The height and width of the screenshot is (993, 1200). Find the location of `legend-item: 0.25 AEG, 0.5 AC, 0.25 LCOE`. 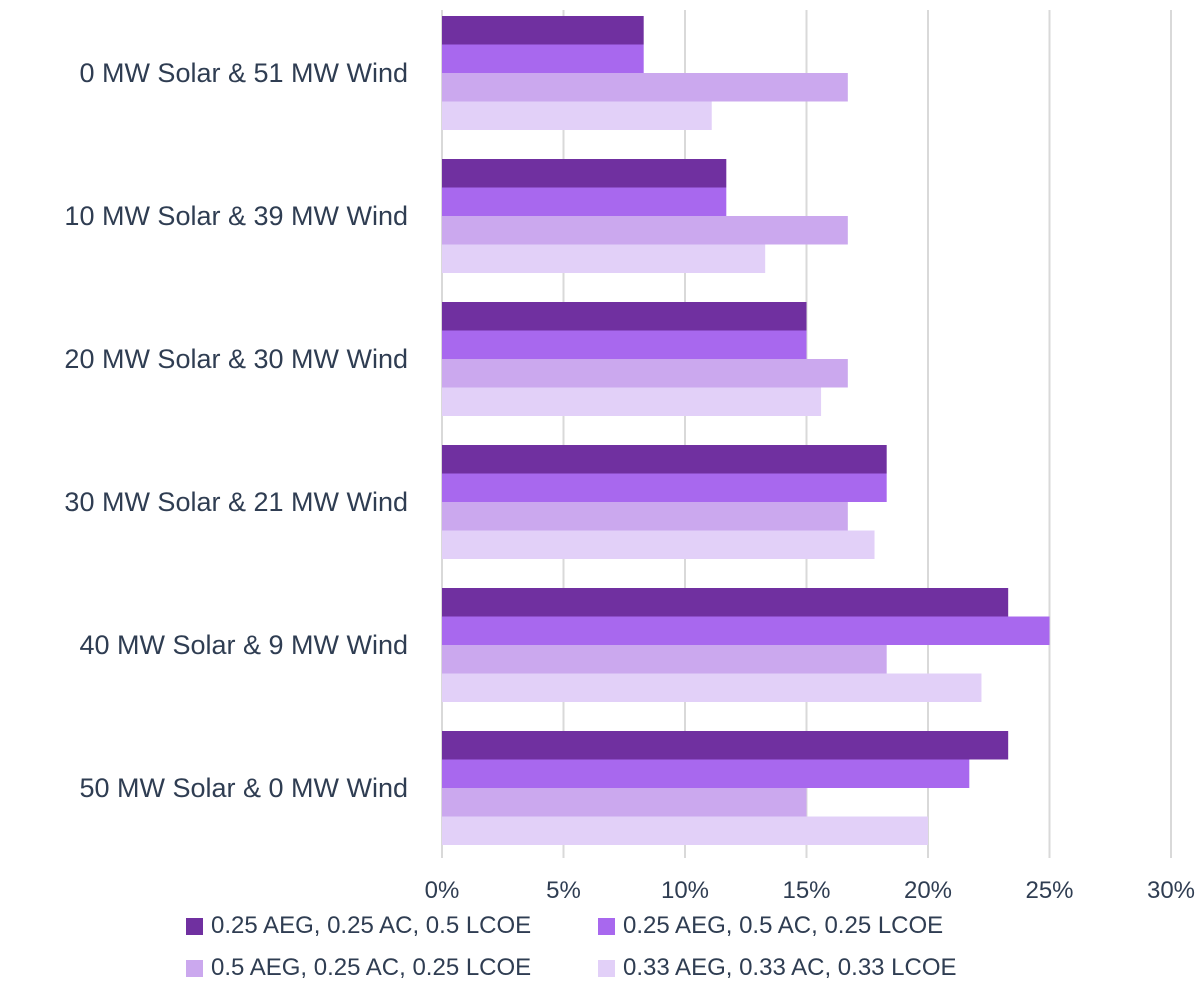

legend-item: 0.25 AEG, 0.5 AC, 0.25 LCOE is located at coordinates (770, 926).